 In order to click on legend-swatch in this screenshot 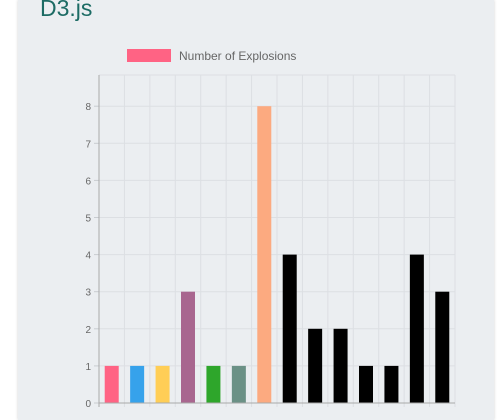, I will do `click(149, 55)`.